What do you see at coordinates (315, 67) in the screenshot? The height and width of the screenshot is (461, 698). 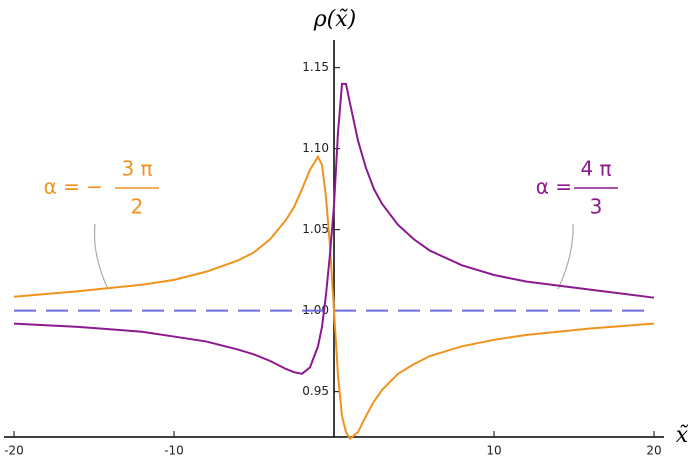 I see `y-tick-label: 1.15` at bounding box center [315, 67].